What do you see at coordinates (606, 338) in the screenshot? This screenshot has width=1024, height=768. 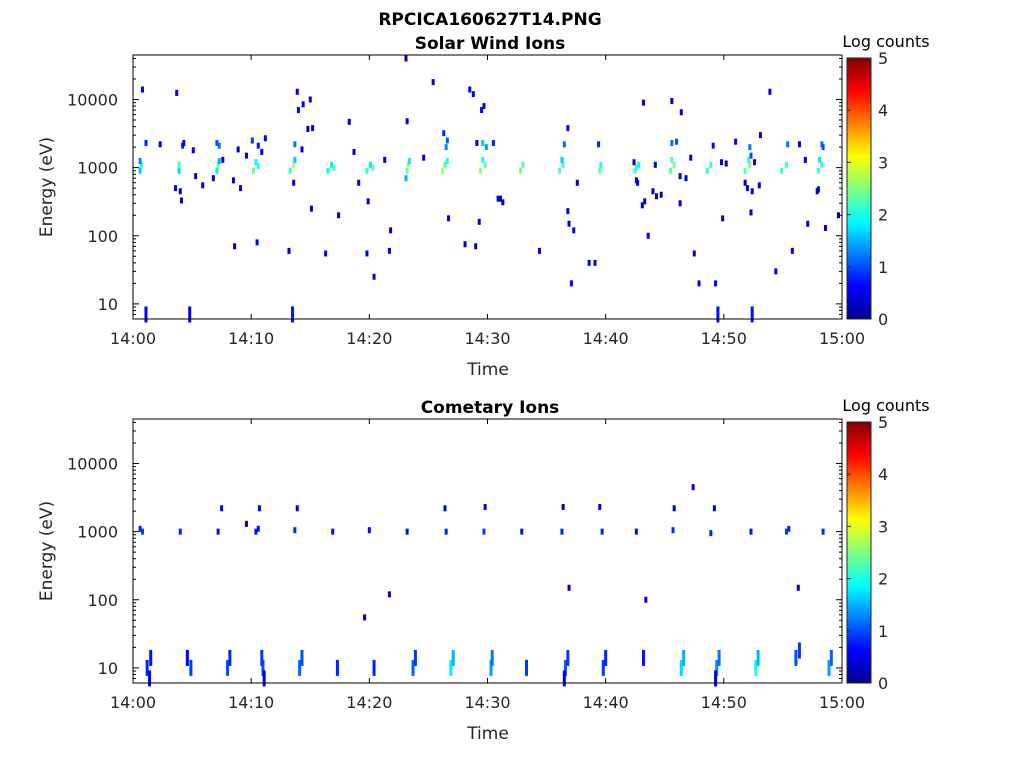 I see `x-tick-label: 14:40` at bounding box center [606, 338].